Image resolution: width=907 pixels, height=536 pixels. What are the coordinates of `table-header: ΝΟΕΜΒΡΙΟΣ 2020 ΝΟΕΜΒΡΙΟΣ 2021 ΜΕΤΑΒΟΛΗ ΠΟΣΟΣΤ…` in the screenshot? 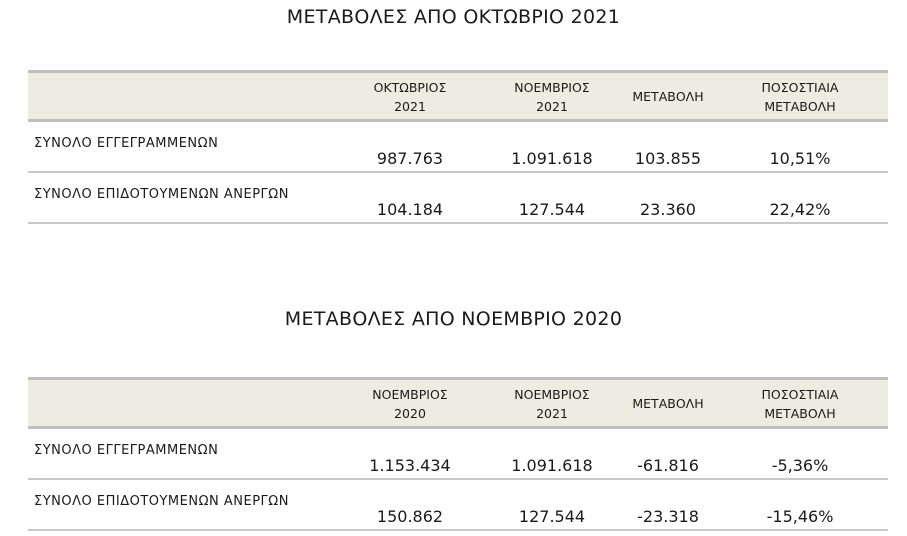 It's located at (458, 403).